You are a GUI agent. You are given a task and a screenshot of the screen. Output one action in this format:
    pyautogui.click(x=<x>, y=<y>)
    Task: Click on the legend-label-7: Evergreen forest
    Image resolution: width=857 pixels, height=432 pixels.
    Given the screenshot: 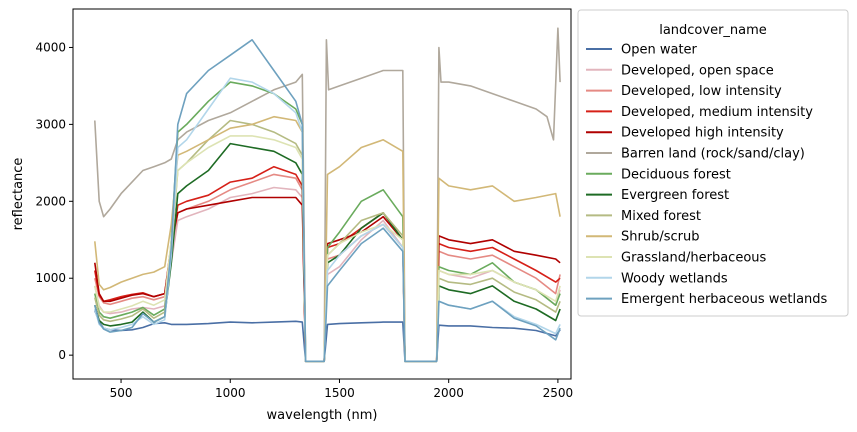 What is the action you would take?
    pyautogui.click(x=675, y=195)
    